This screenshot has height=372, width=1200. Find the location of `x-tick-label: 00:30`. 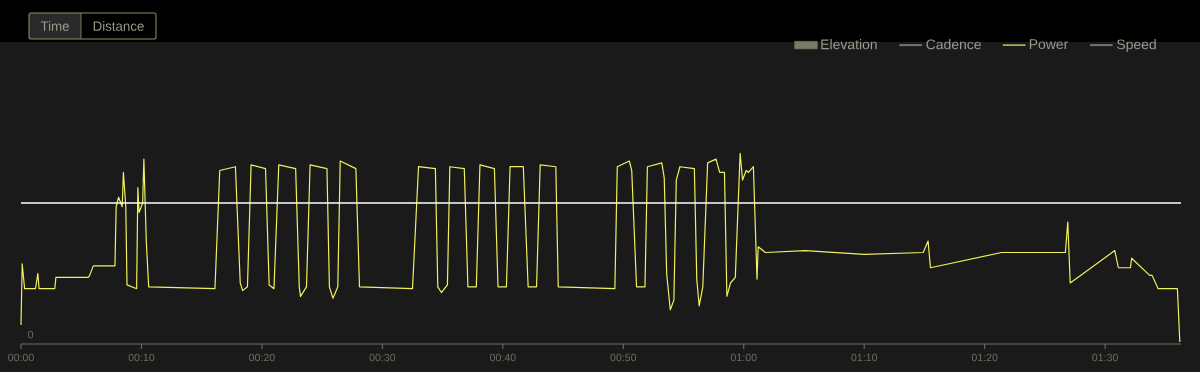

x-tick-label: 00:30 is located at coordinates (382, 357).